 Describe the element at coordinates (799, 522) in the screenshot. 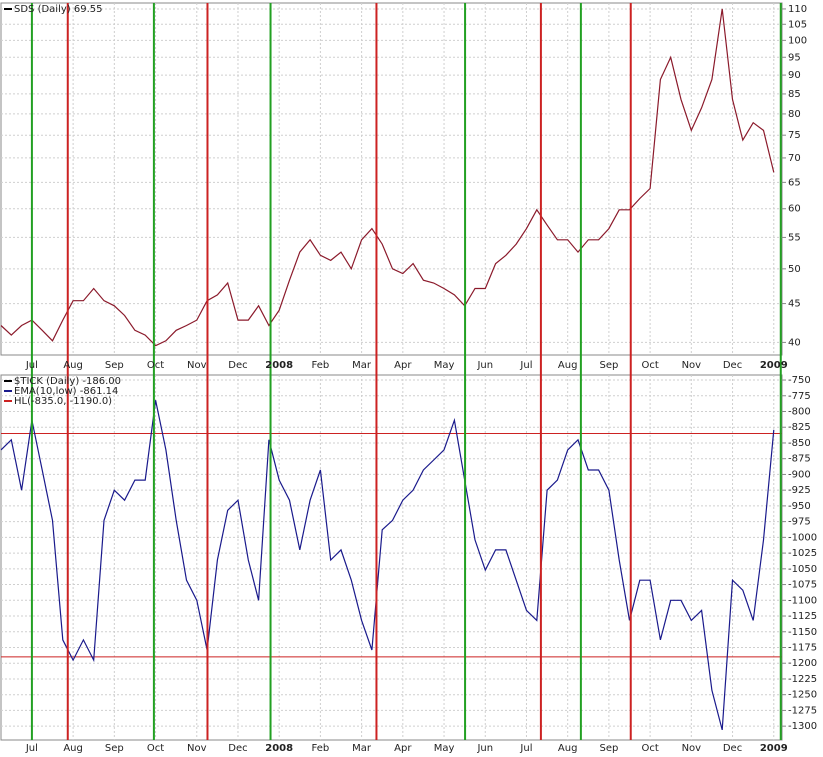

I see `y-tick-label: -975` at that location.